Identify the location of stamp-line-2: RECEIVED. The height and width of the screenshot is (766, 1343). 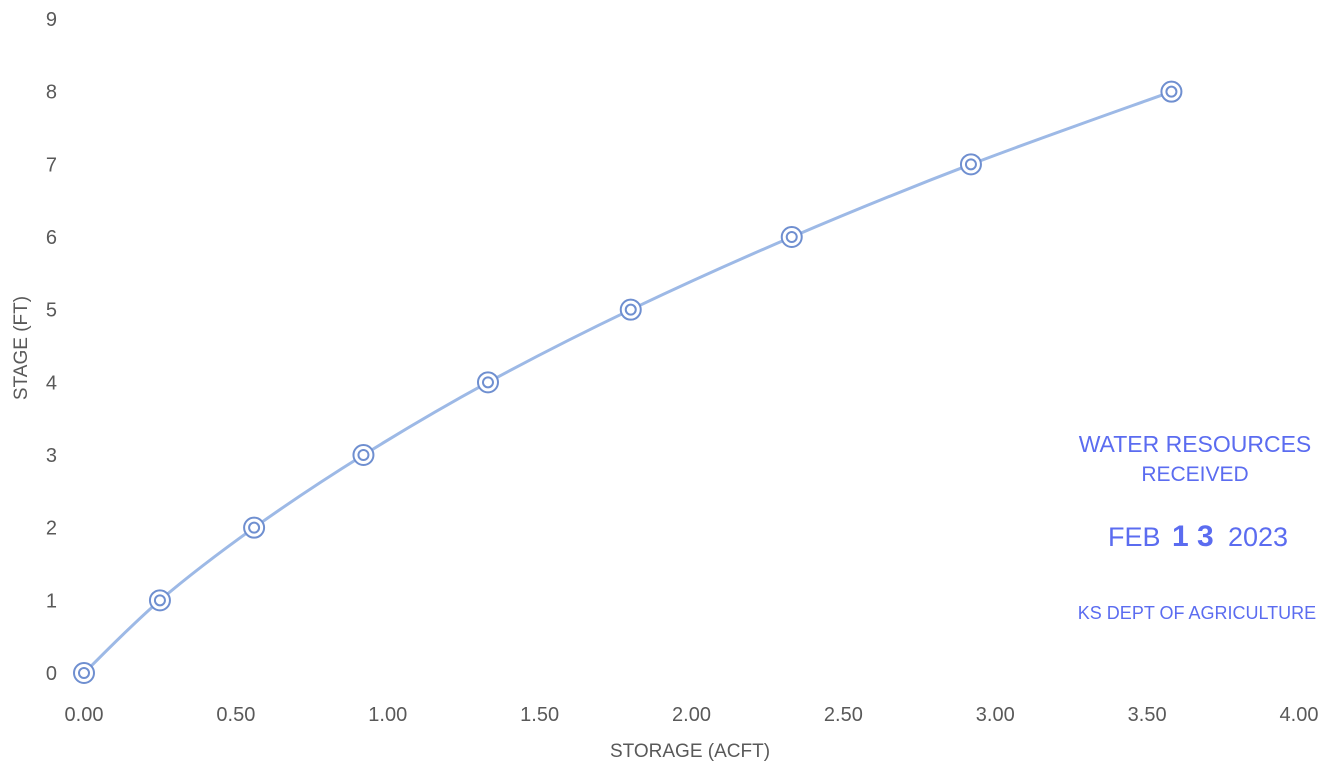
(1194, 474).